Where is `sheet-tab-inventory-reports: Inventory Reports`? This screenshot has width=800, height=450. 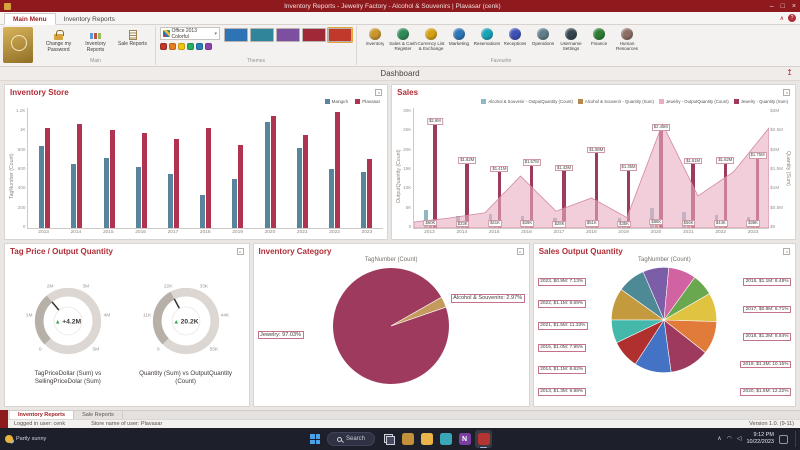 sheet-tab-inventory-reports: Inventory Reports is located at coordinates (42, 415).